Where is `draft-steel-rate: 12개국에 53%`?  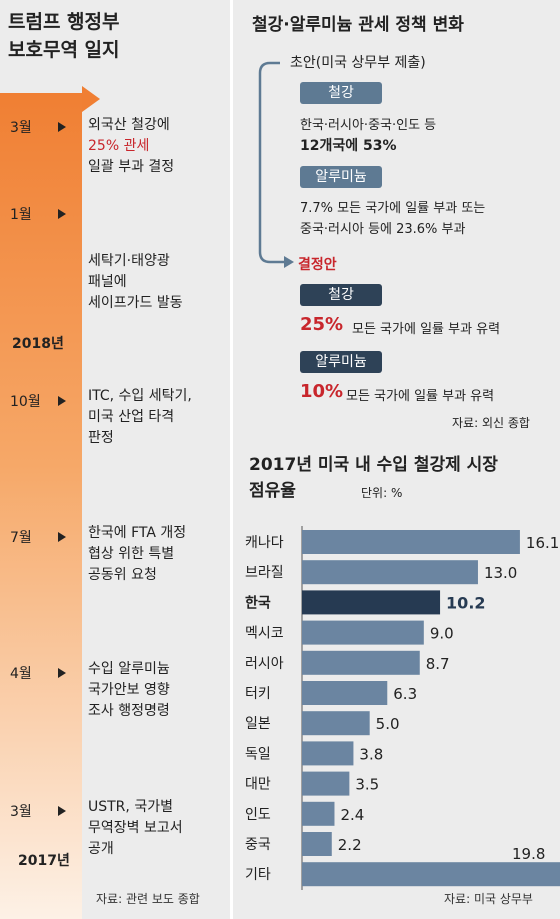 draft-steel-rate: 12개국에 53% is located at coordinates (348, 146).